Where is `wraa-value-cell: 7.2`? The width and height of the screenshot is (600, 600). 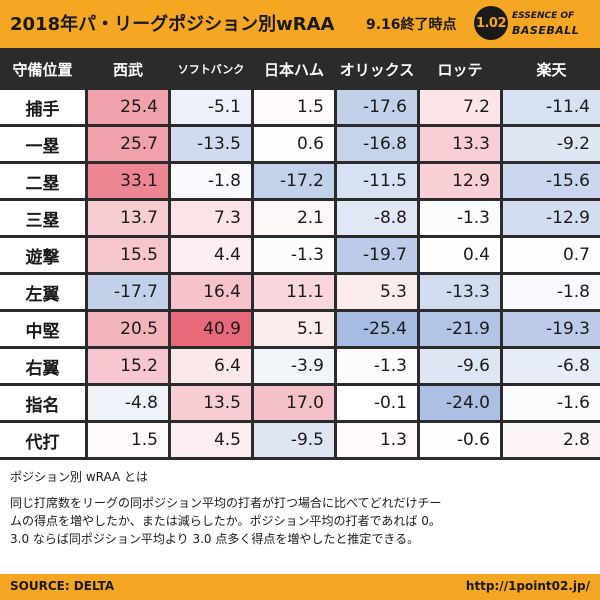
wraa-value-cell: 7.2 is located at coordinates (460, 107).